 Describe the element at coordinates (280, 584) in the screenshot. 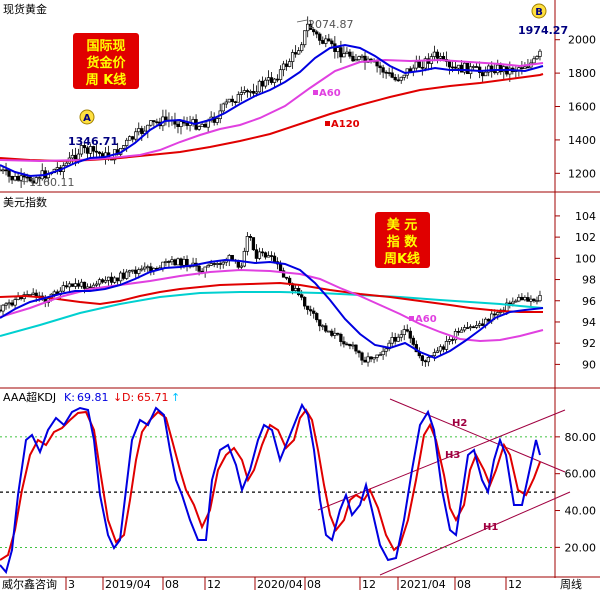

I see `x-tick-label: 2020/04` at that location.